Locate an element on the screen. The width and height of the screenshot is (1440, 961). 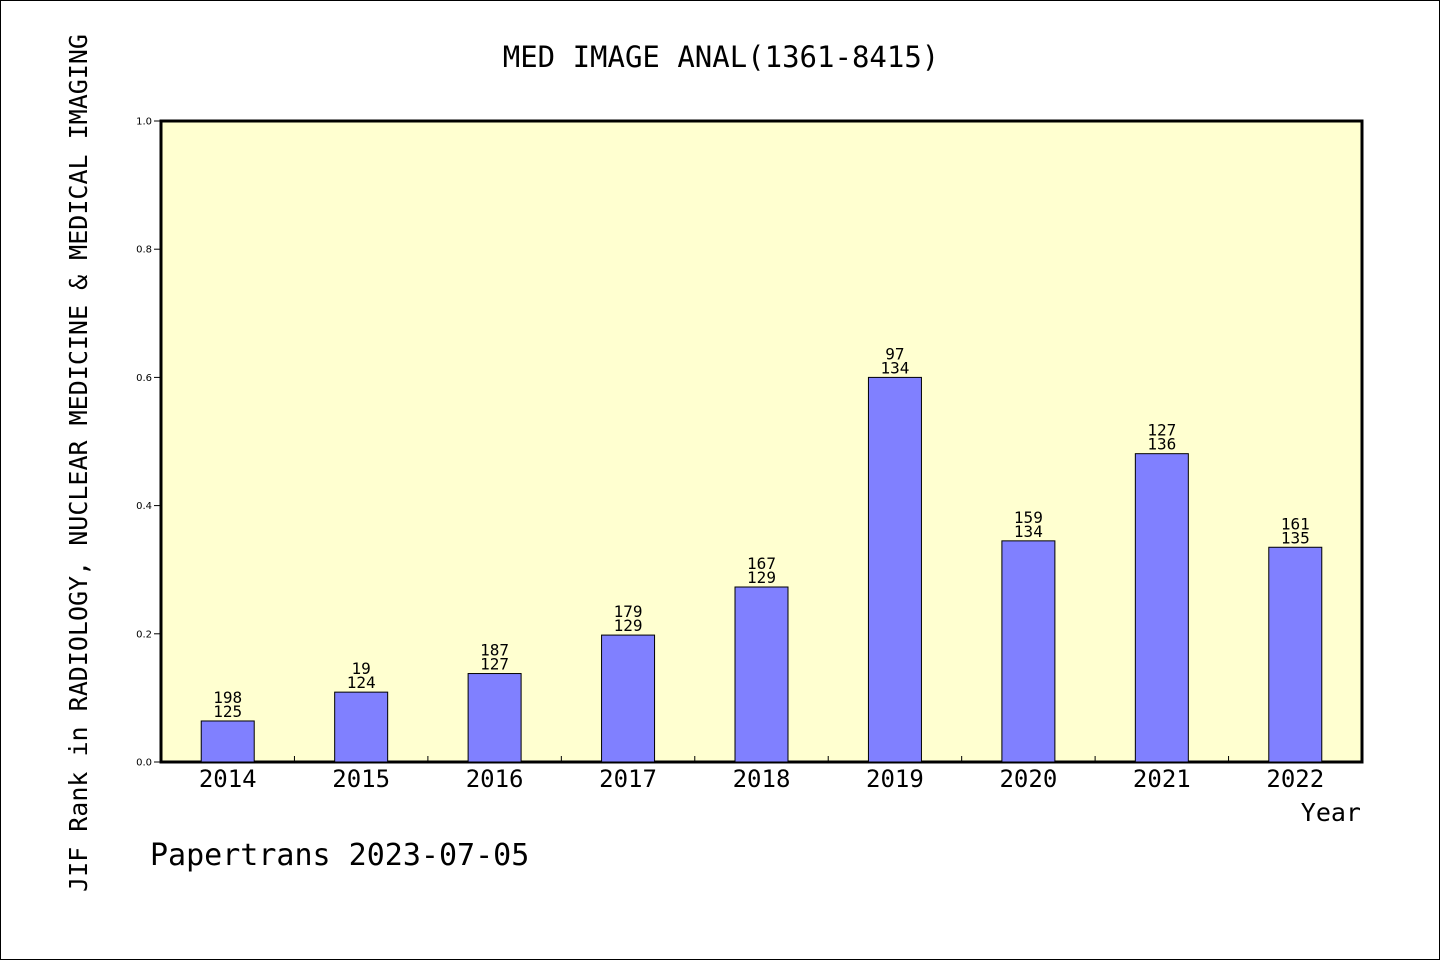
x-tick-label: 2018 is located at coordinates (762, 779).